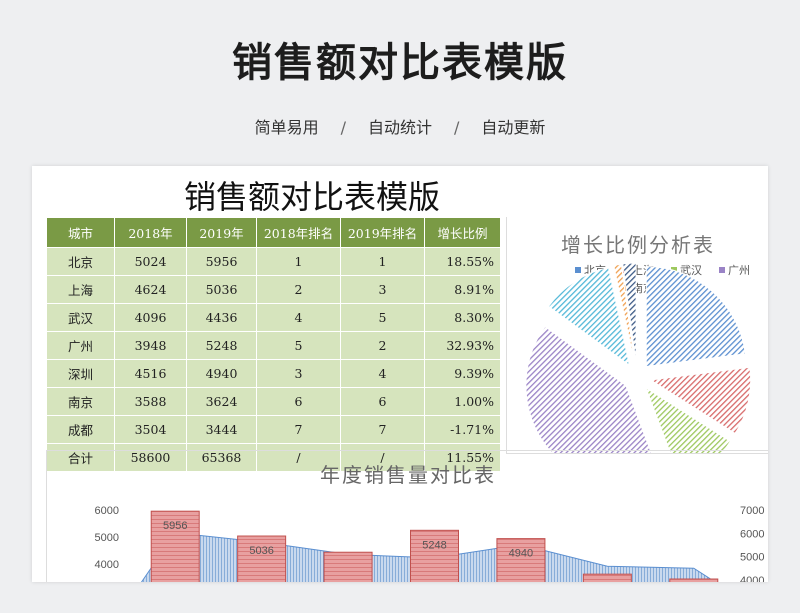  What do you see at coordinates (80, 345) in the screenshot?
I see `table-cell: 广州` at bounding box center [80, 345].